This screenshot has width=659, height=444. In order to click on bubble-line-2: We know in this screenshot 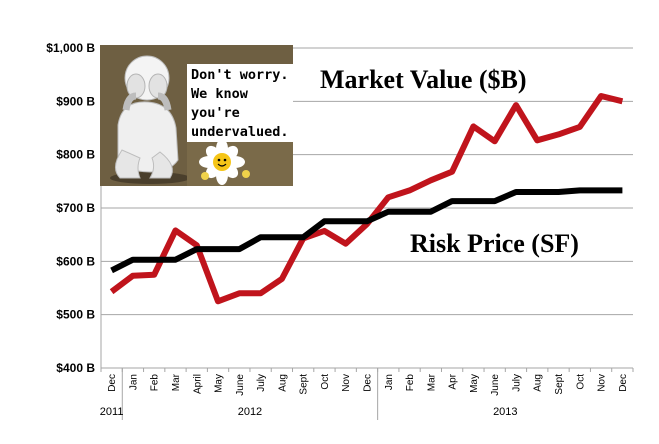, I will do `click(220, 94)`.